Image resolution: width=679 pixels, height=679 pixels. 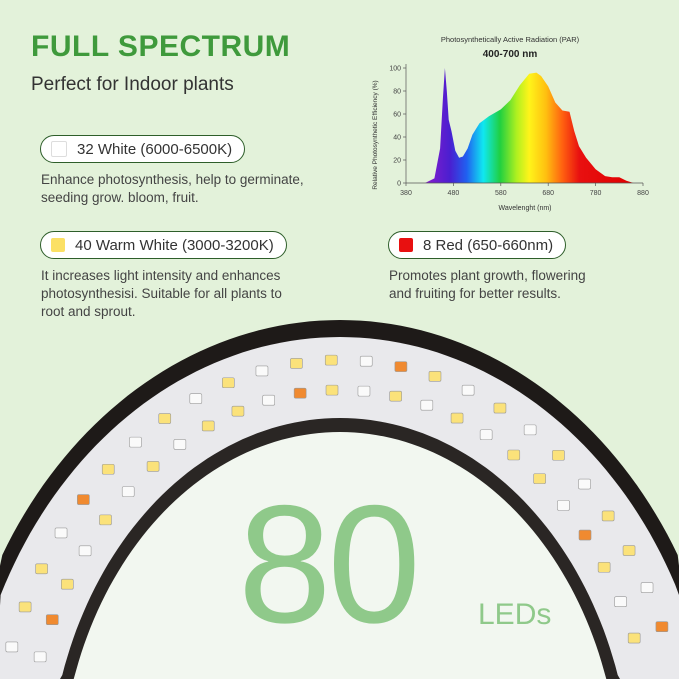 What do you see at coordinates (501, 193) in the screenshot?
I see `x-tick-label: 580` at bounding box center [501, 193].